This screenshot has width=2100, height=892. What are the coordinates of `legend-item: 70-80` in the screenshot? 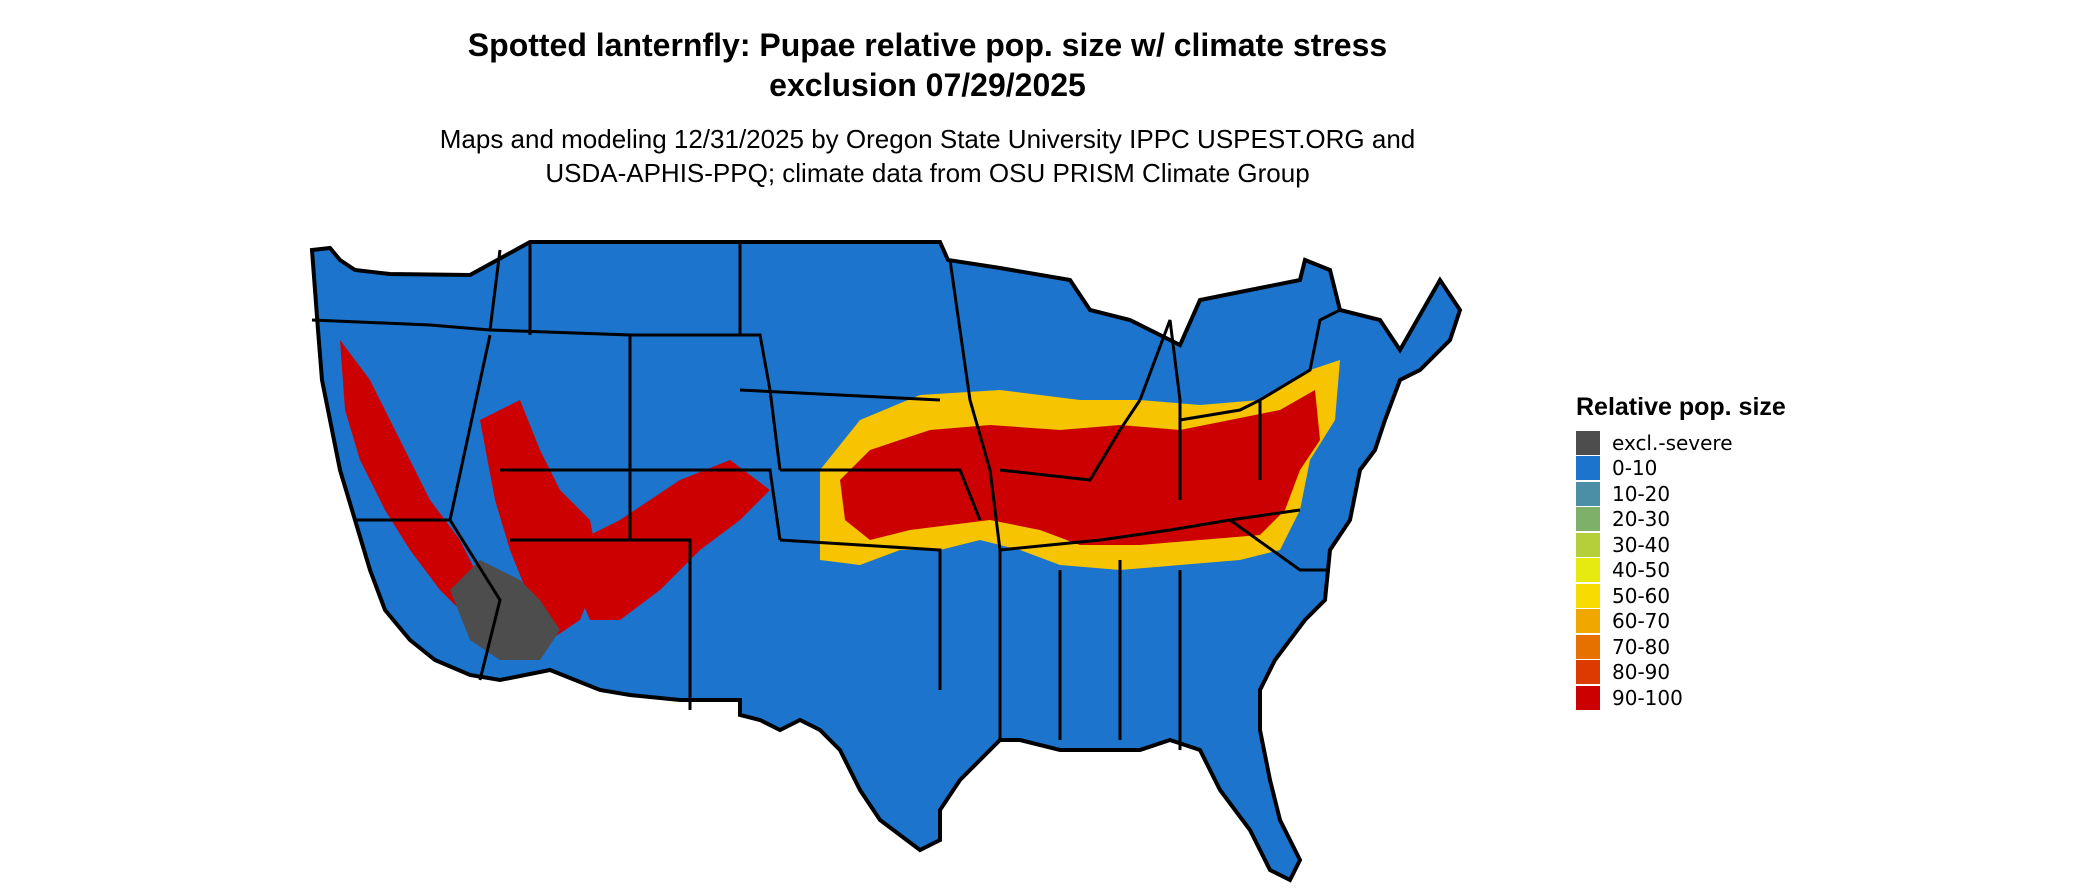 It's located at (1681, 647).